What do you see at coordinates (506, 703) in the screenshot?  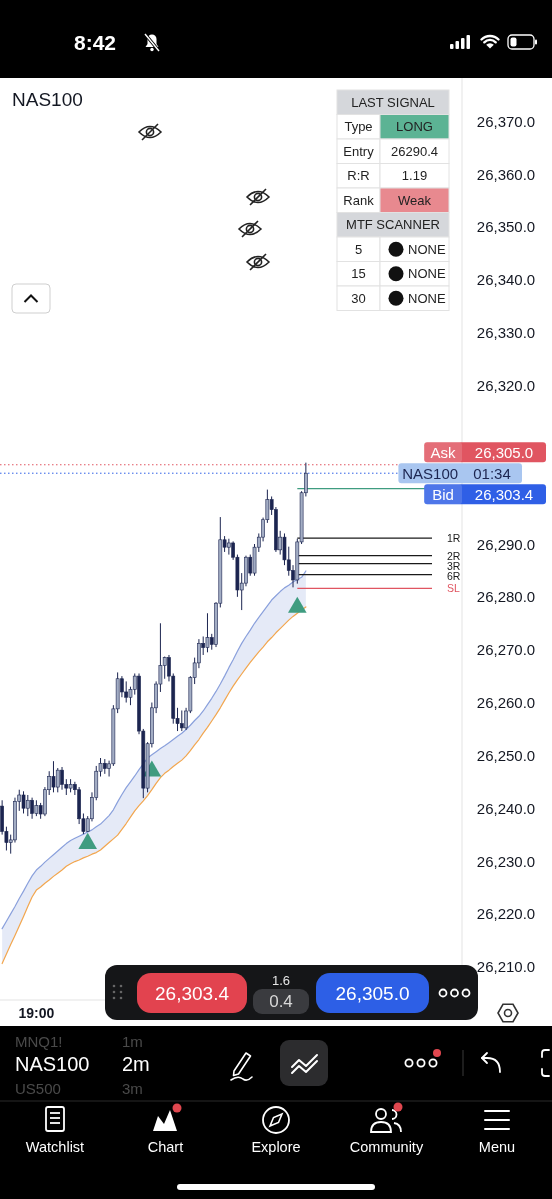 I see `y-tick-label: 26,260.0` at bounding box center [506, 703].